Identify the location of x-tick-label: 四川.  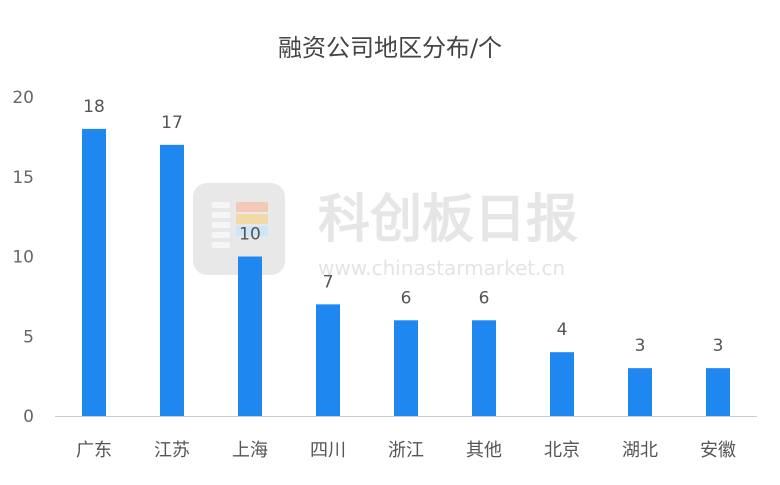
(328, 450).